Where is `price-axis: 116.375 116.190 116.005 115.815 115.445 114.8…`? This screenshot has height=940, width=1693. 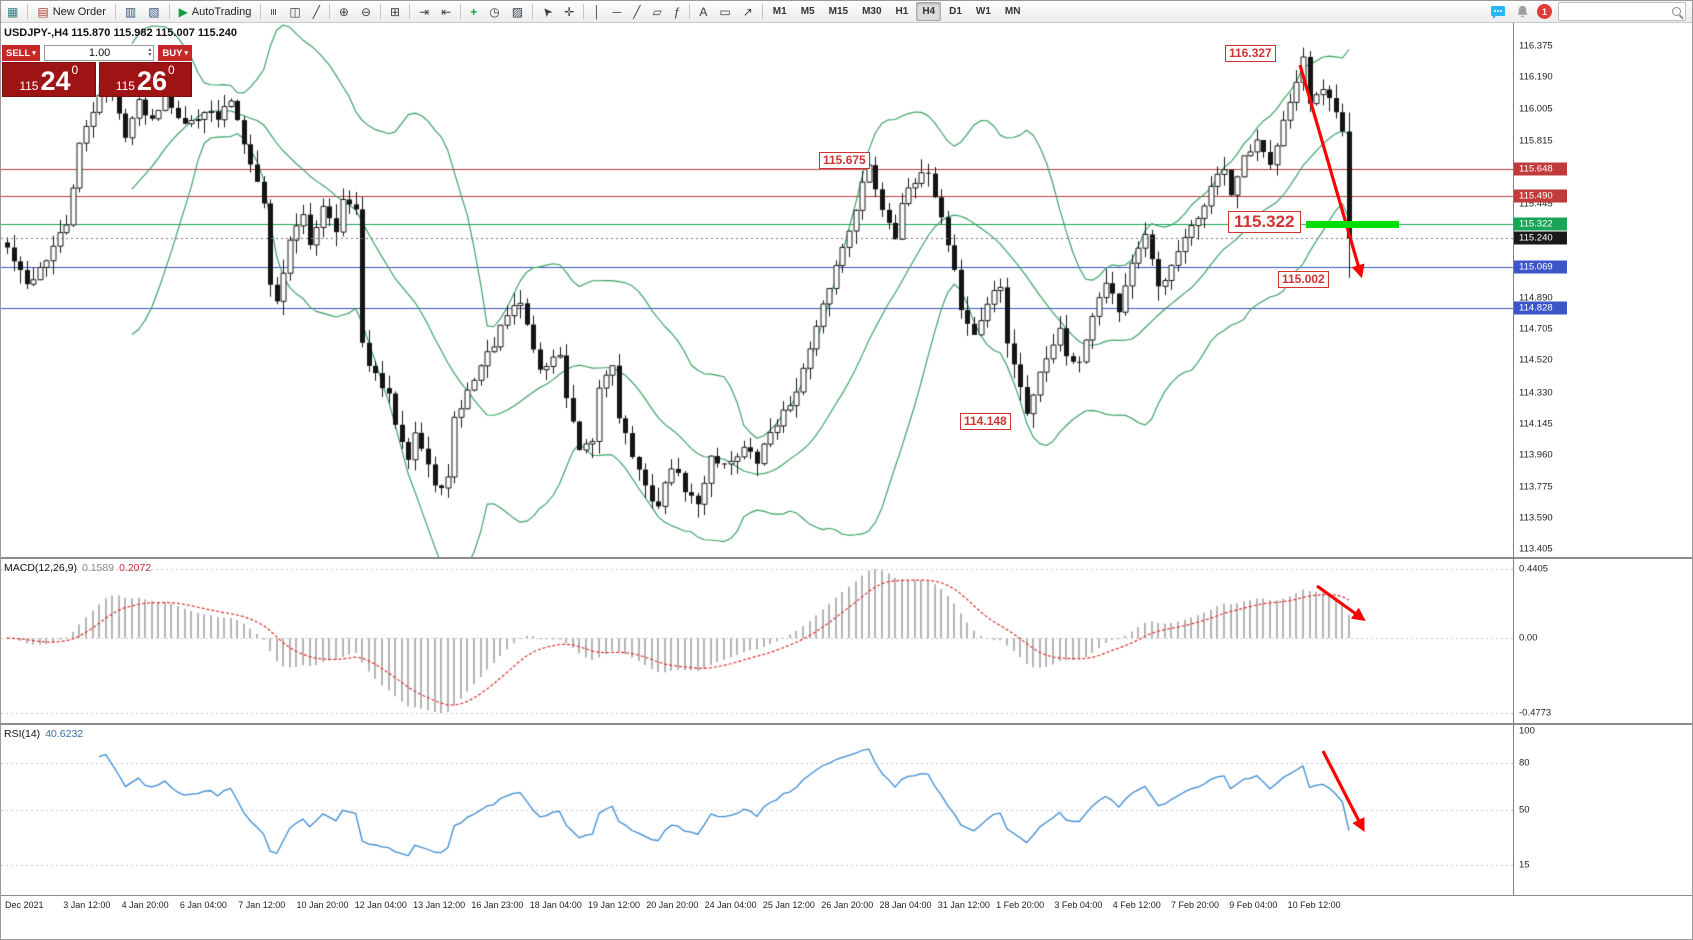 price-axis: 116.375 116.190 116.005 115.815 115.445 114.8… is located at coordinates (1603, 290).